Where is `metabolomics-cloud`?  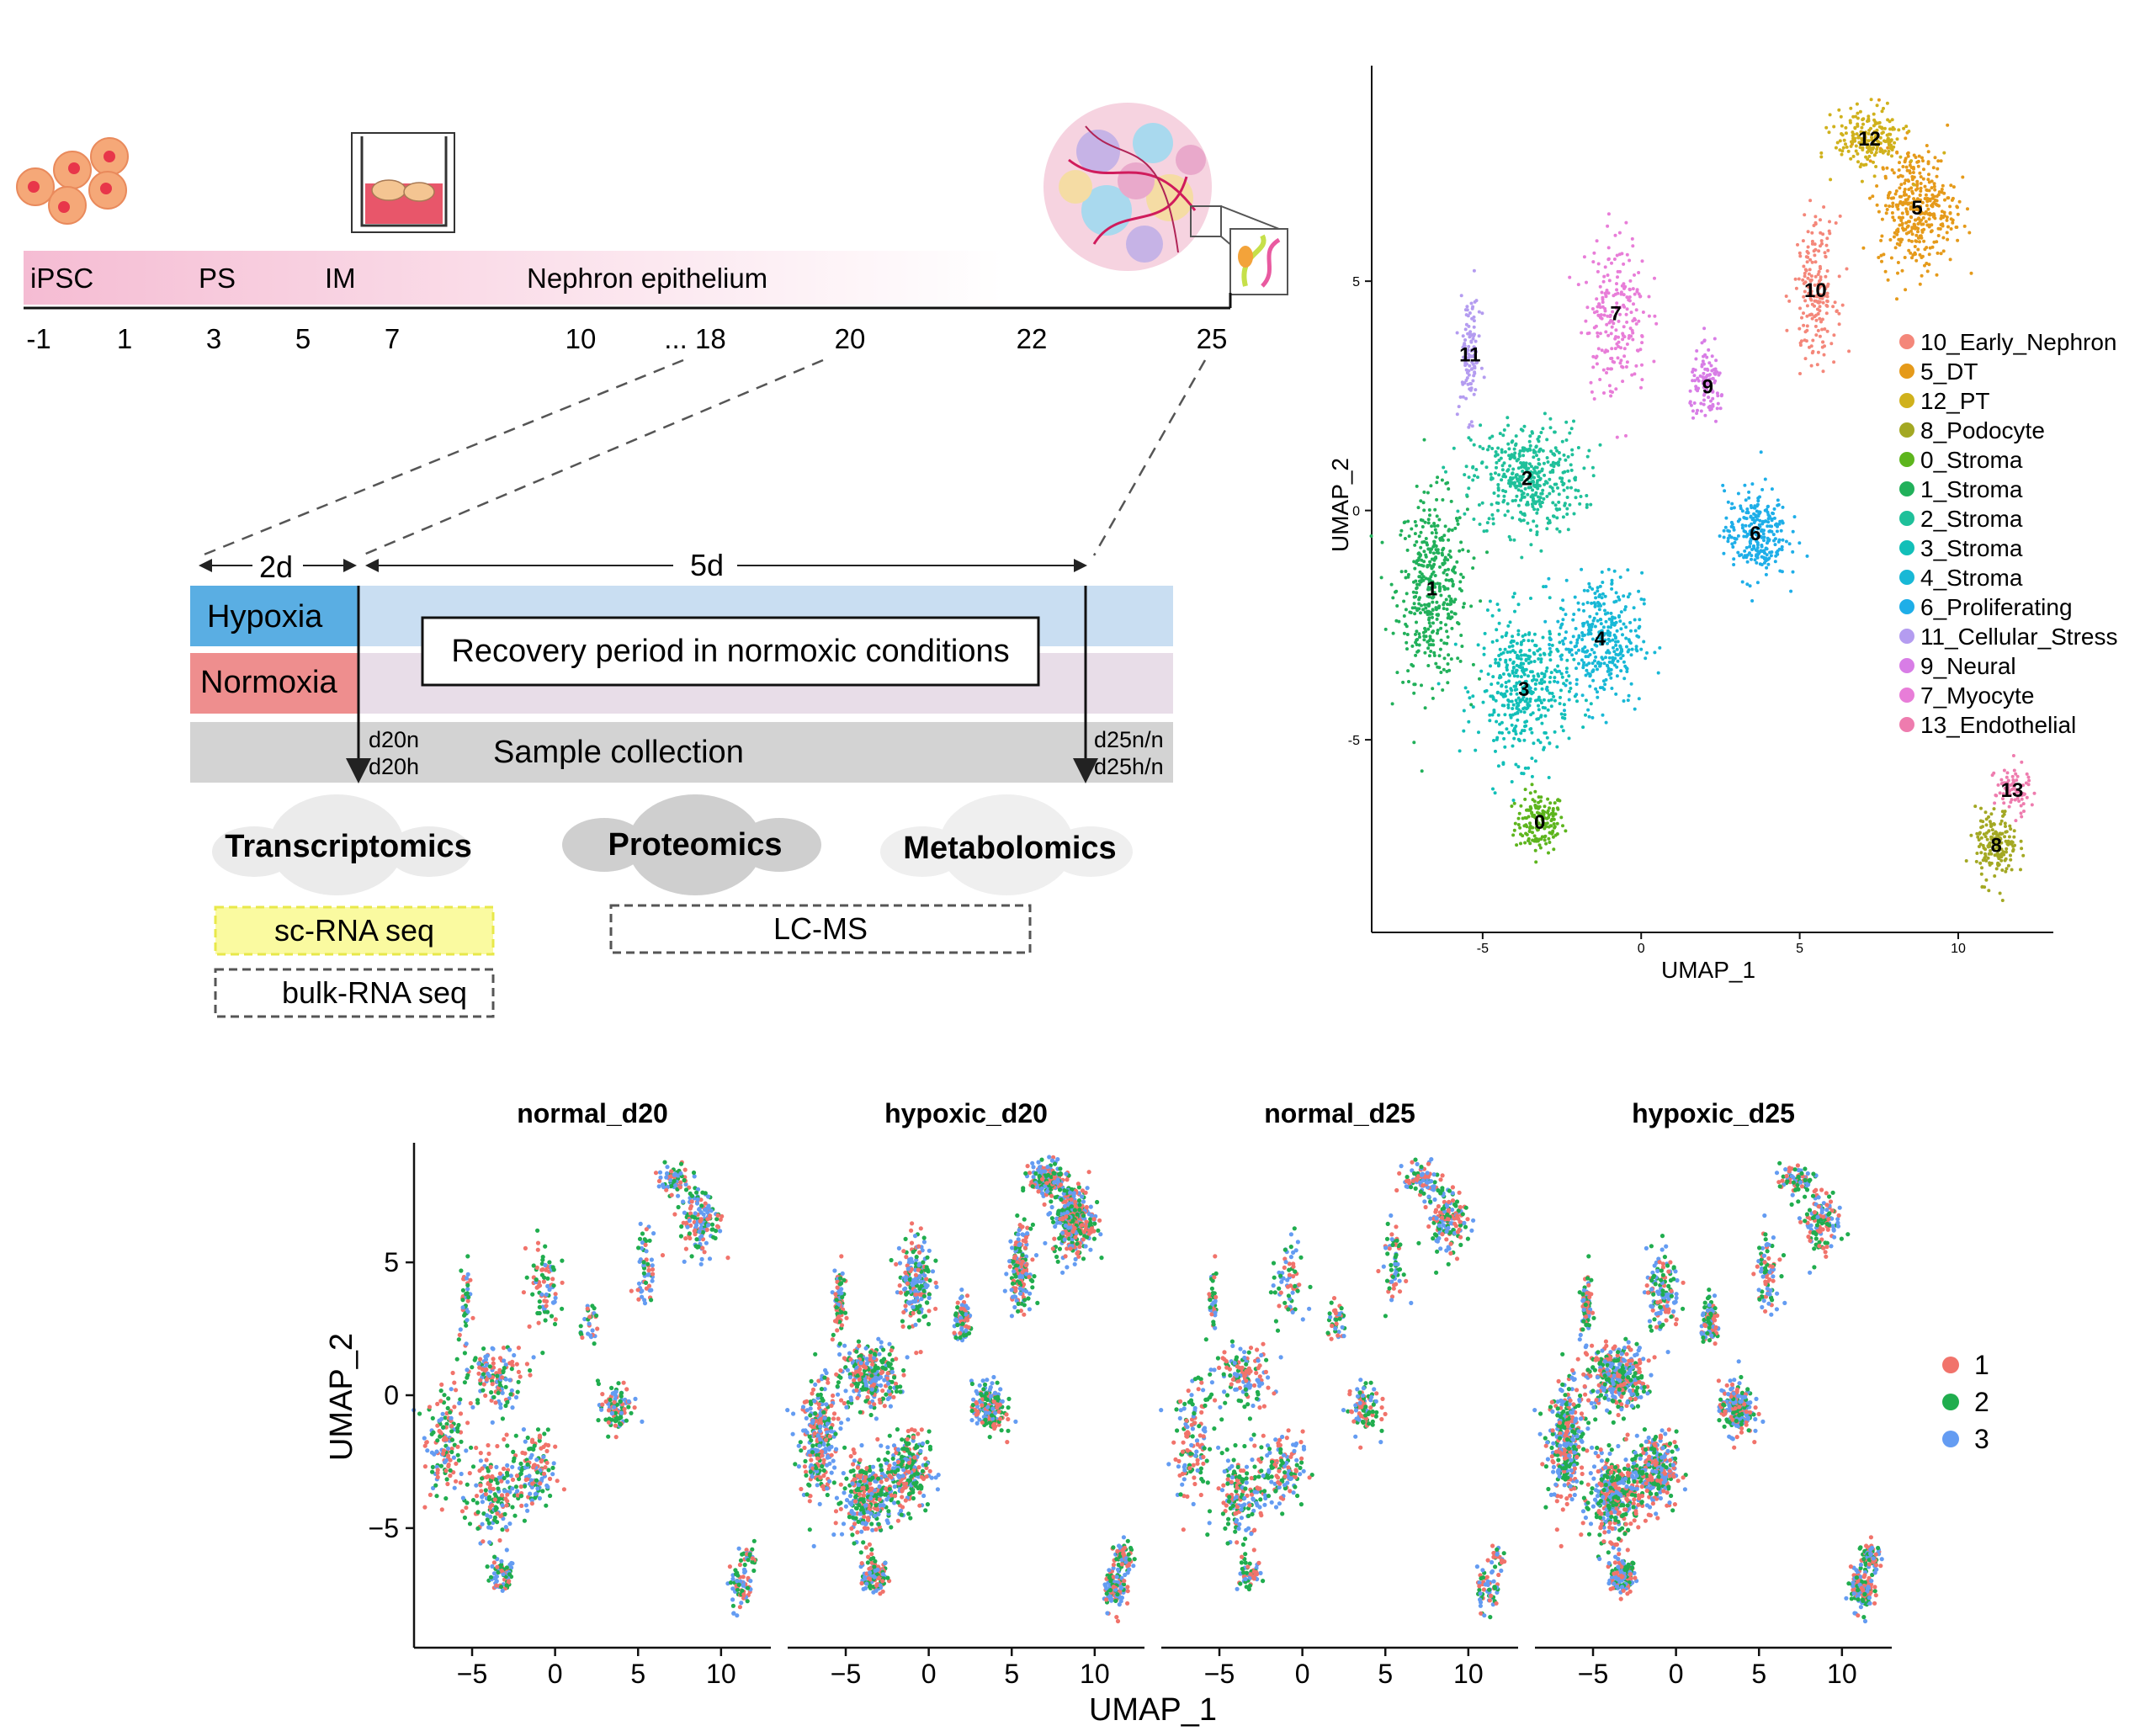
metabolomics-cloud is located at coordinates (1006, 844).